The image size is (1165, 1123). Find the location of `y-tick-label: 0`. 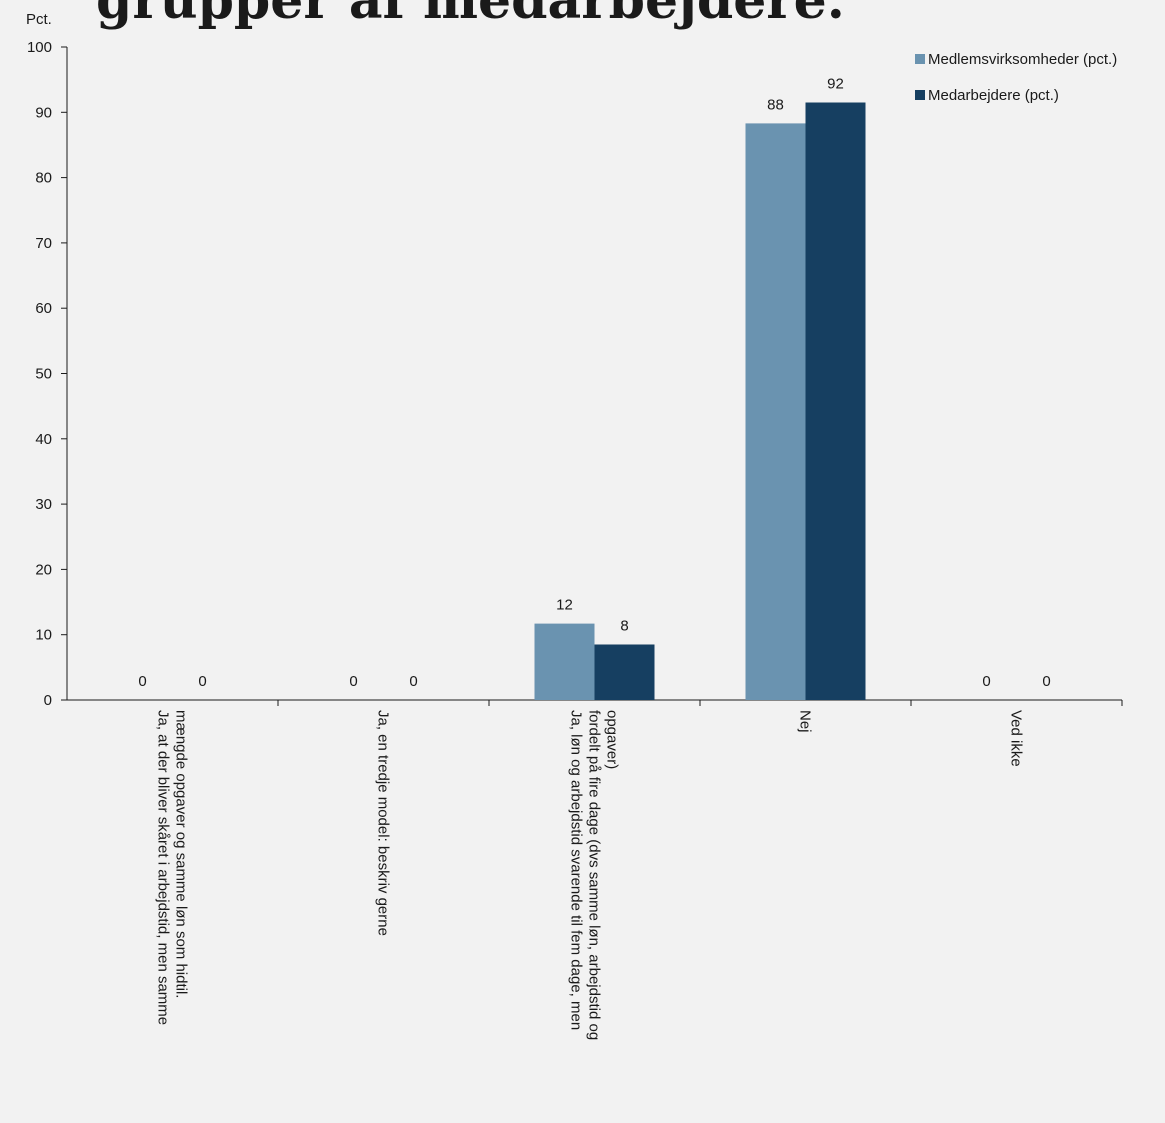

y-tick-label: 0 is located at coordinates (48, 700).